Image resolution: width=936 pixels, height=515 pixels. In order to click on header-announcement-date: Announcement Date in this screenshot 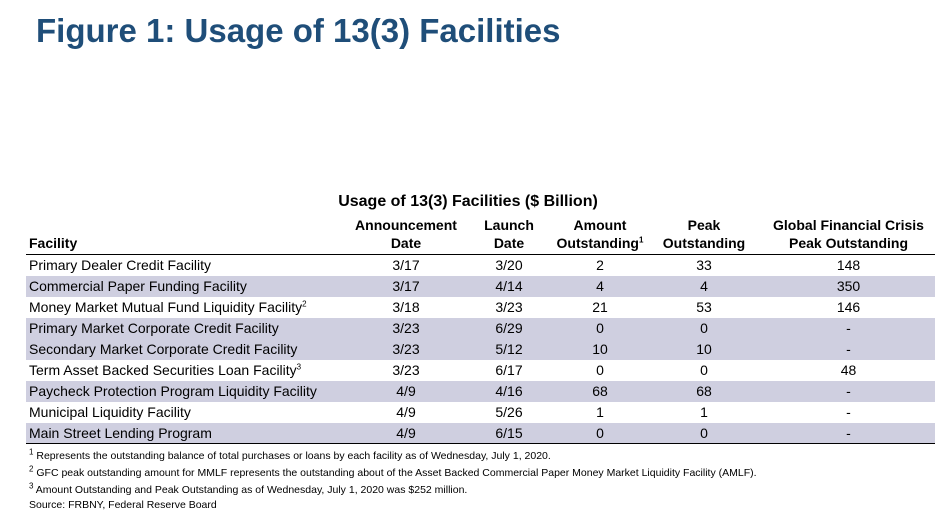, I will do `click(406, 234)`.